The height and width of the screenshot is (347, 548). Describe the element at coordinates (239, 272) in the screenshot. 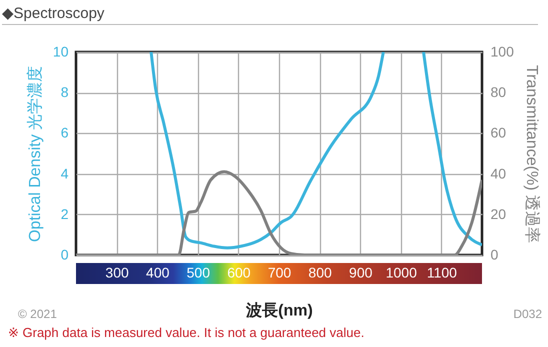

I see `x-tick-label: 600` at that location.